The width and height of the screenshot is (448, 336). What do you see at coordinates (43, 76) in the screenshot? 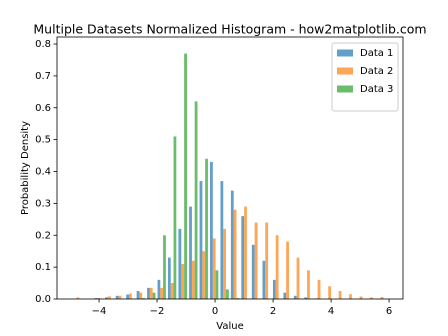
I see `y-tick-label: 0.7` at bounding box center [43, 76].